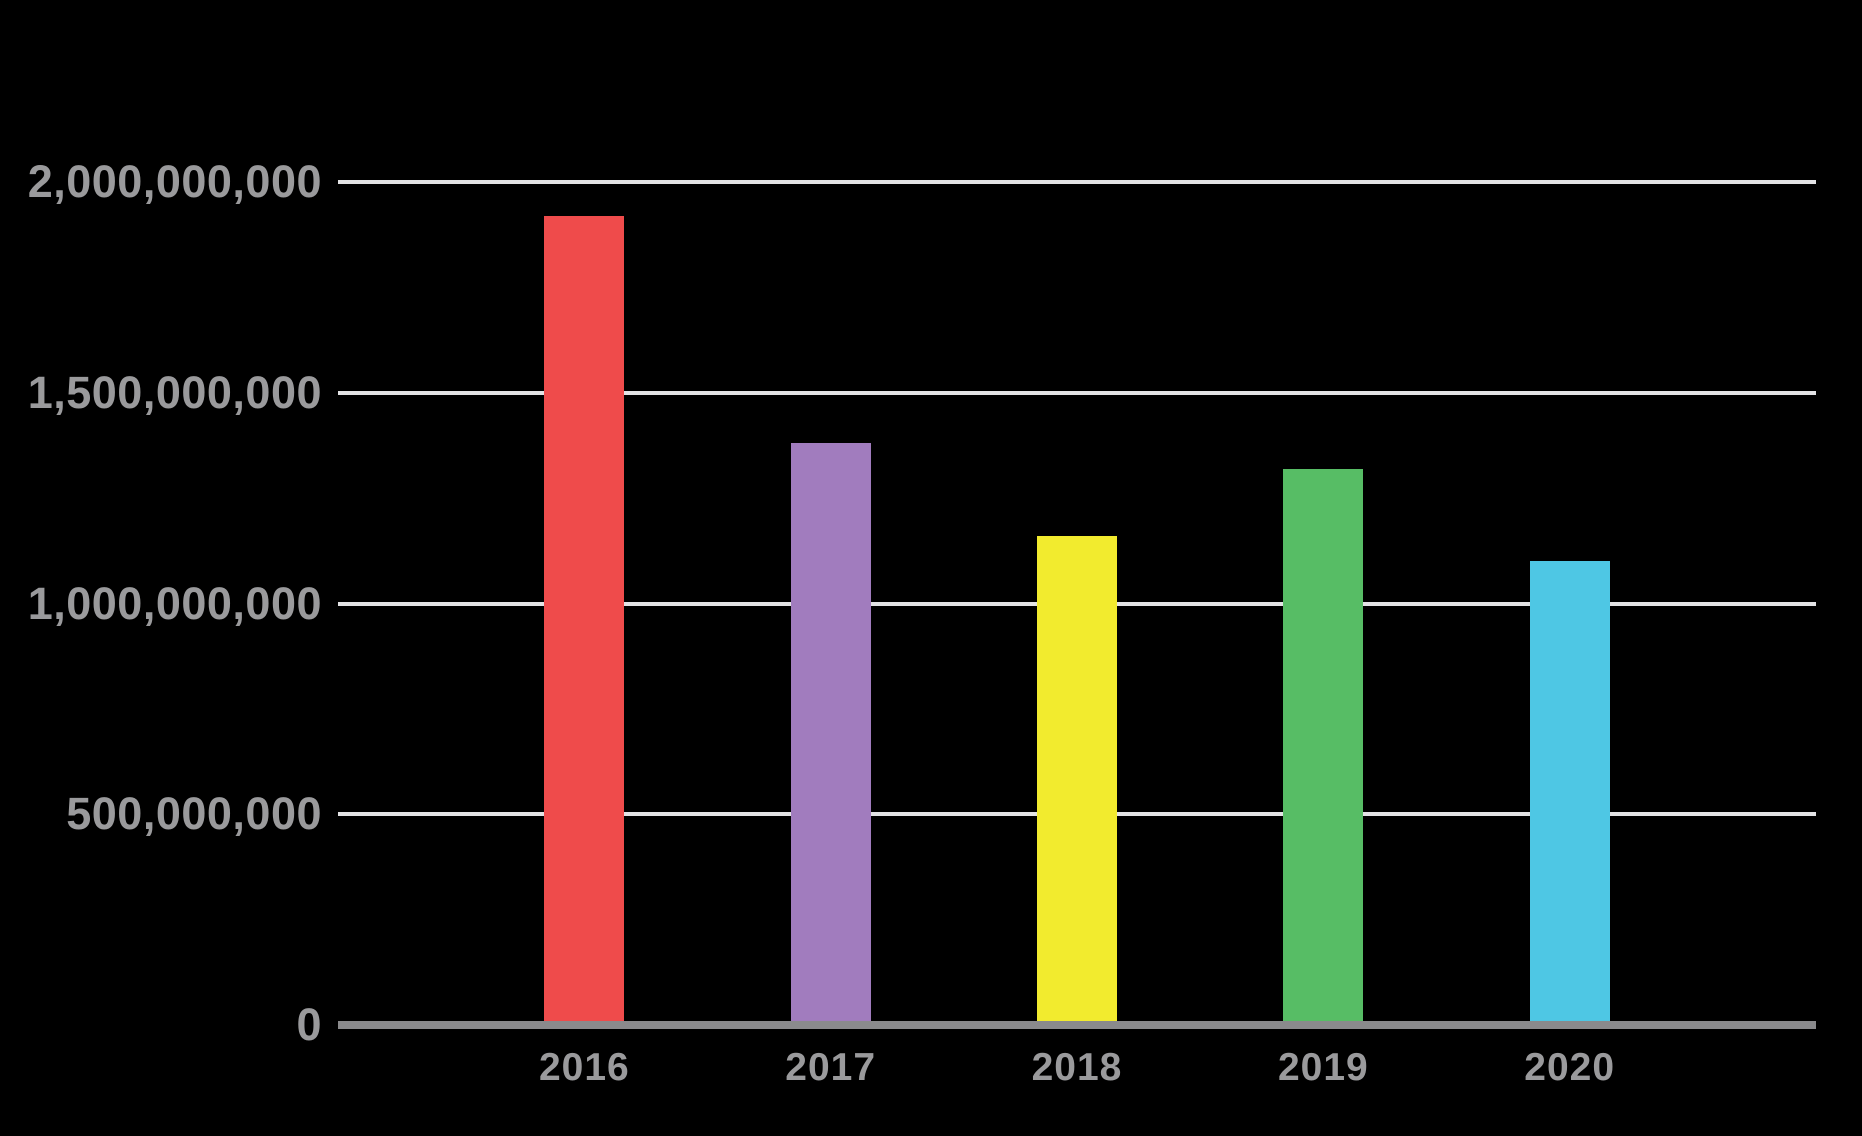  Describe the element at coordinates (174, 181) in the screenshot. I see `y-tick-label: 2,000,000,000` at that location.